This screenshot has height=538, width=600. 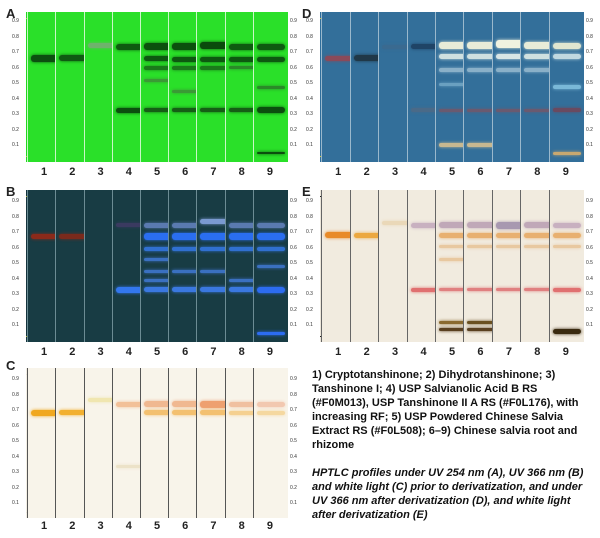 I want to click on lane-number: 1, so click(x=338, y=172).